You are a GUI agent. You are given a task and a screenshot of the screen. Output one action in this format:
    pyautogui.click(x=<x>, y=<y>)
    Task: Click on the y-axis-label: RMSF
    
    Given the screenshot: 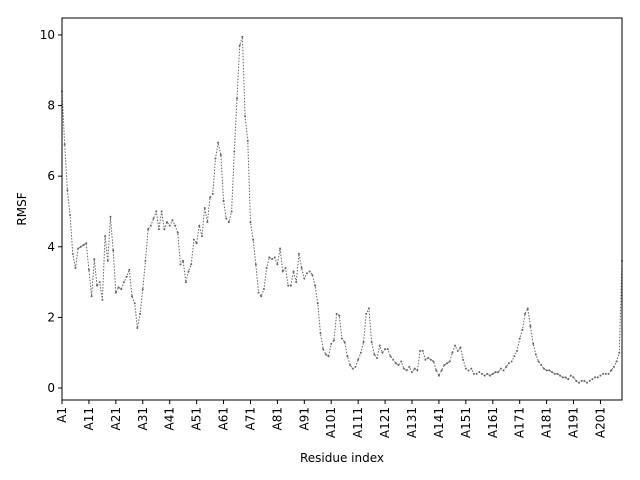 What is the action you would take?
    pyautogui.click(x=22, y=208)
    